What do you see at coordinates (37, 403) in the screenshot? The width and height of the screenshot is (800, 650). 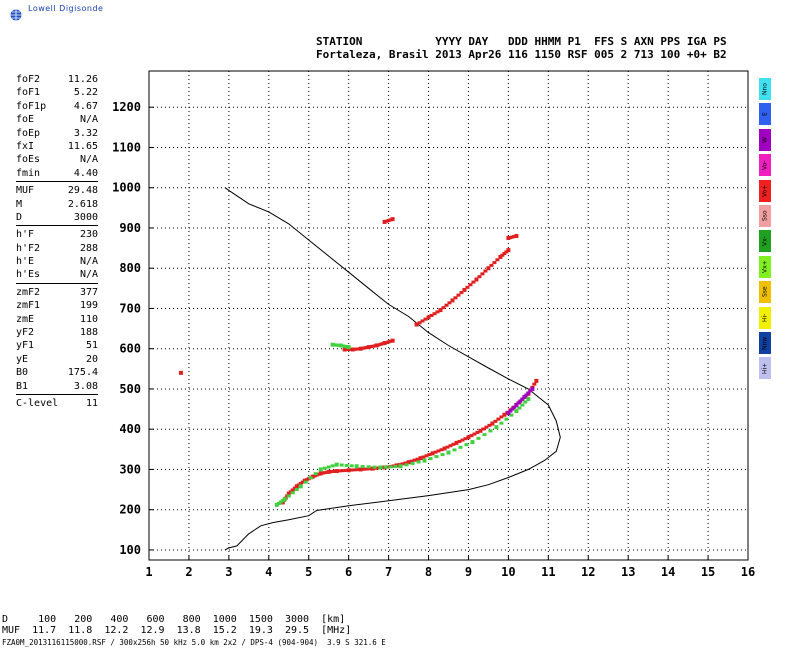 I see `param-name: C-level` at bounding box center [37, 403].